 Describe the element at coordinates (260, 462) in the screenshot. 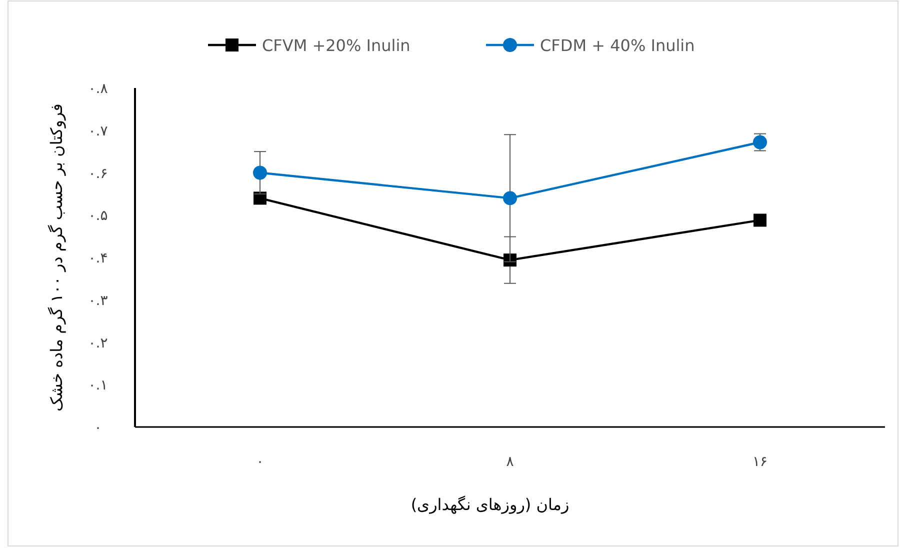

I see `x-tick-label: ۰` at that location.